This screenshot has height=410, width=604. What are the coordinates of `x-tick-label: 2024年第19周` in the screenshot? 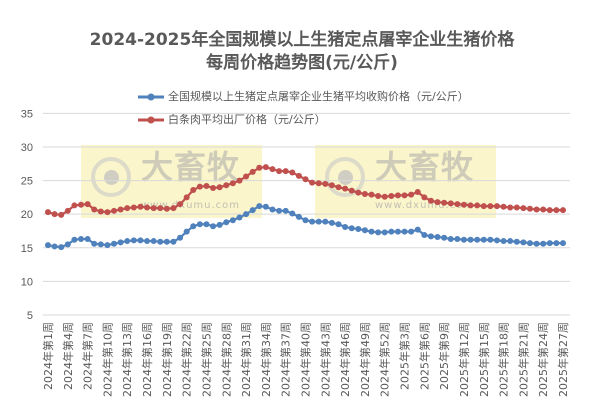 It's located at (167, 359).